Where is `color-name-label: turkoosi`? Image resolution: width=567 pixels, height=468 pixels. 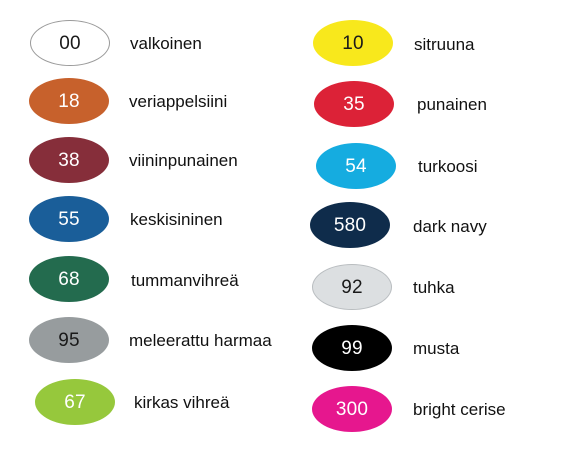
color-name-label: turkoosi is located at coordinates (448, 166).